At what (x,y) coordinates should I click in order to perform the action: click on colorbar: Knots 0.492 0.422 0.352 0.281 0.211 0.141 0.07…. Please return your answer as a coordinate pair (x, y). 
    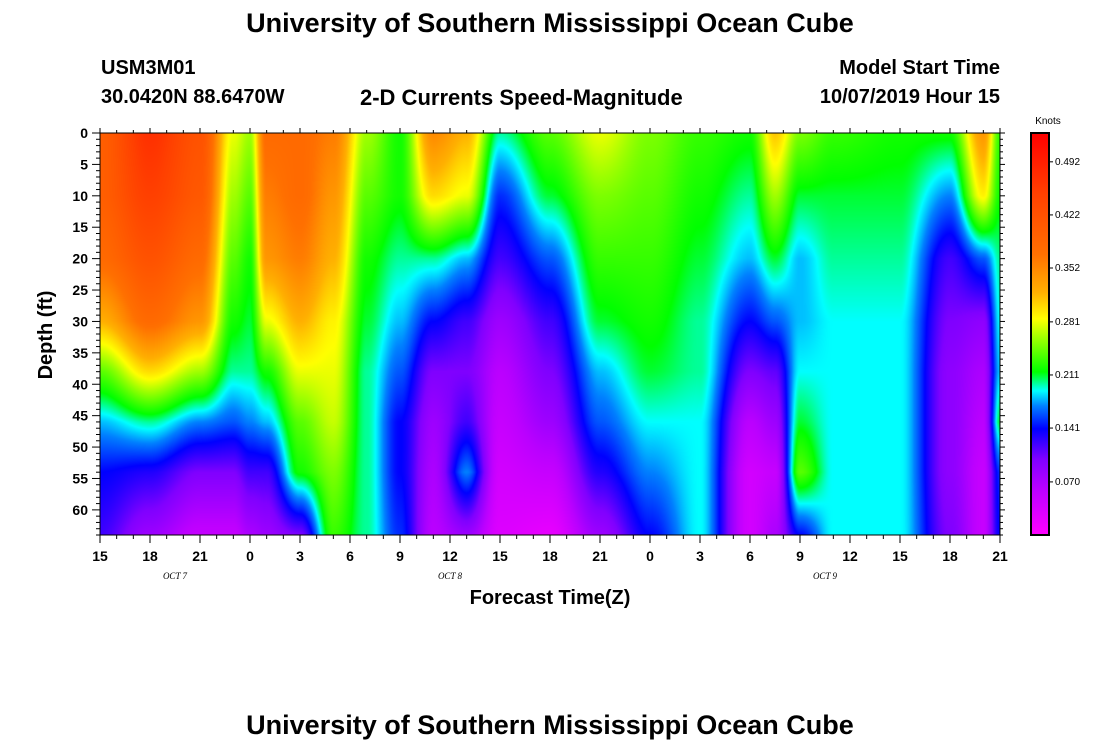
    Looking at the image, I should click on (1055, 326).